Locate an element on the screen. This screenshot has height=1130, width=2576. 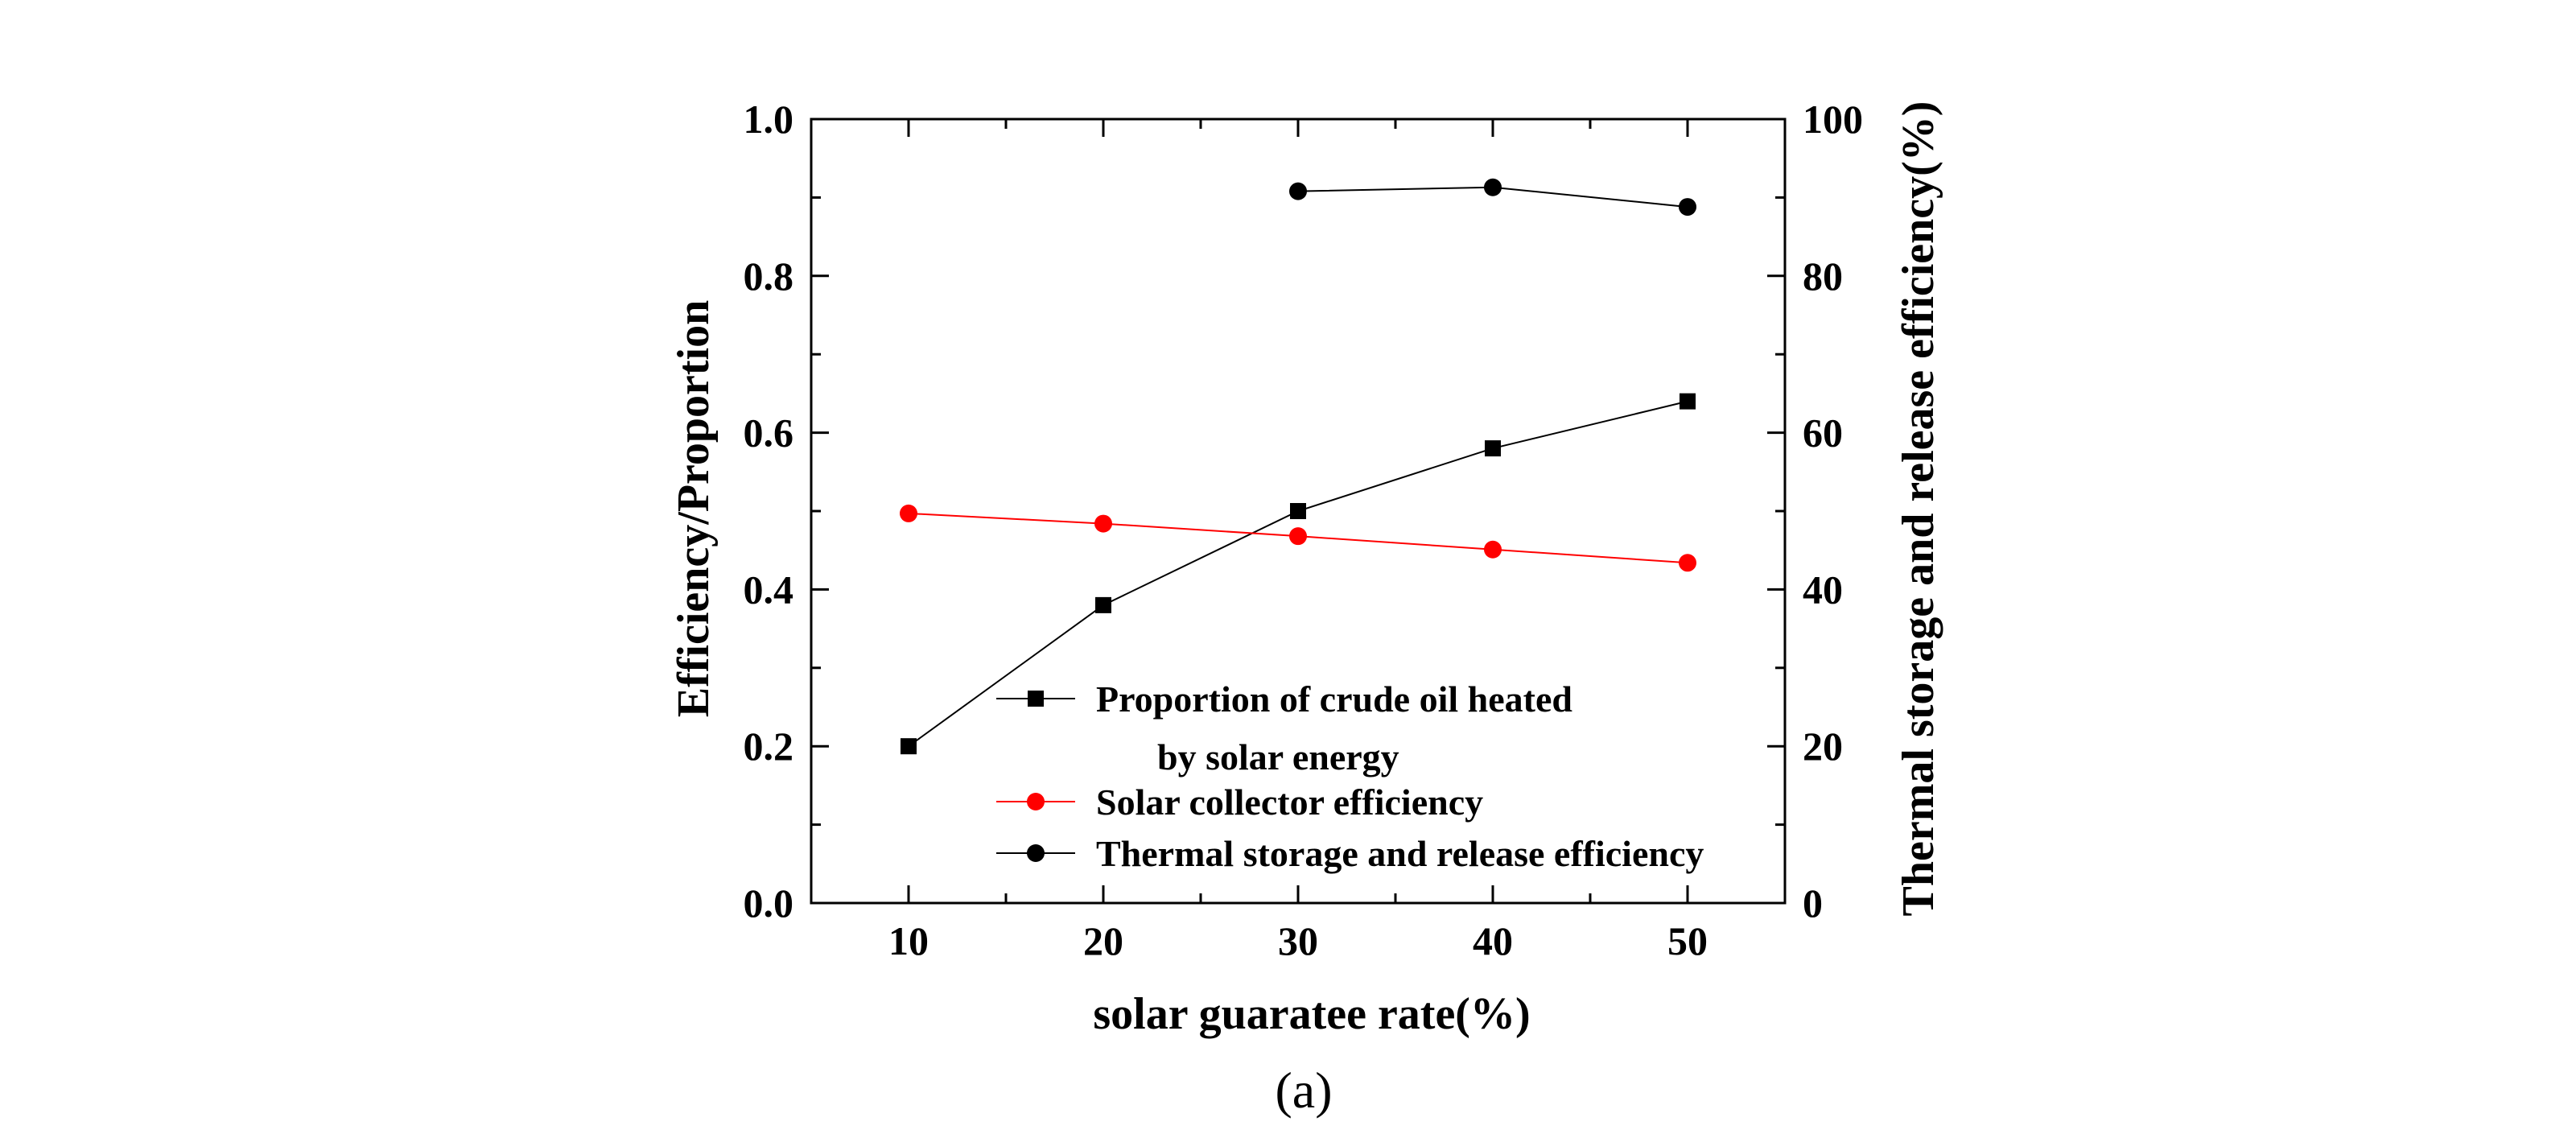
legend-label: Thermal storage and release efficiency is located at coordinates (1400, 853).